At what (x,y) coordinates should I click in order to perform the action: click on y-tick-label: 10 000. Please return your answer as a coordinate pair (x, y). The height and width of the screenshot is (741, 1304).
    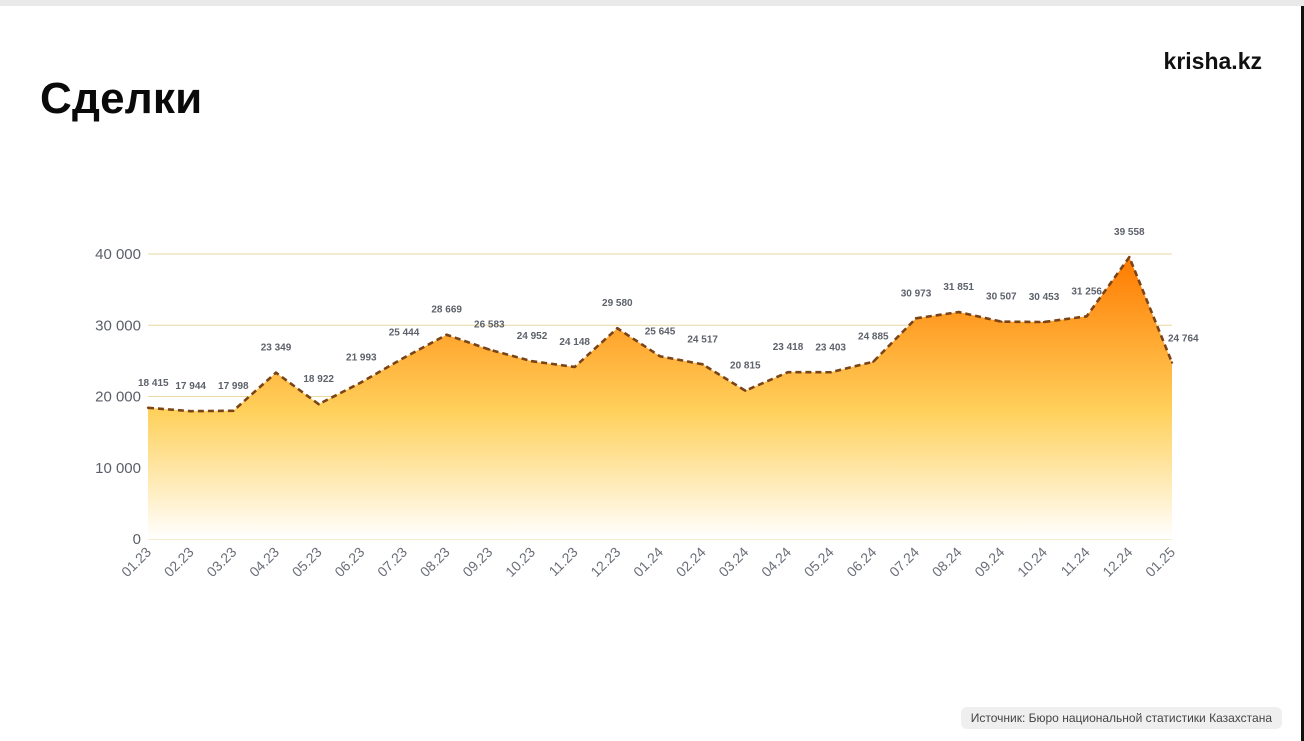
    Looking at the image, I should click on (118, 468).